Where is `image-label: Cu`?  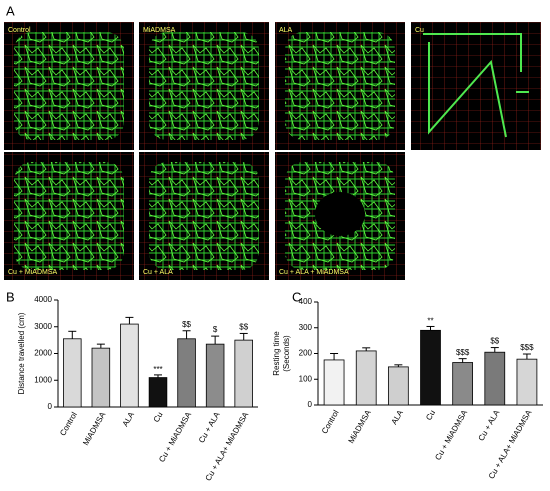 image-label: Cu is located at coordinates (419, 30).